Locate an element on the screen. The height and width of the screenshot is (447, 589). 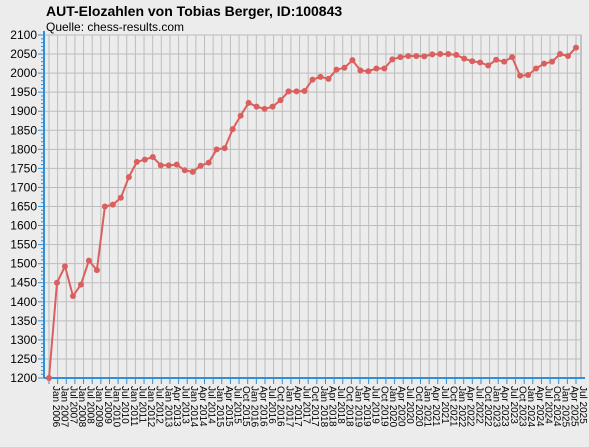
y-tick-label: 1500 is located at coordinates (23, 264).